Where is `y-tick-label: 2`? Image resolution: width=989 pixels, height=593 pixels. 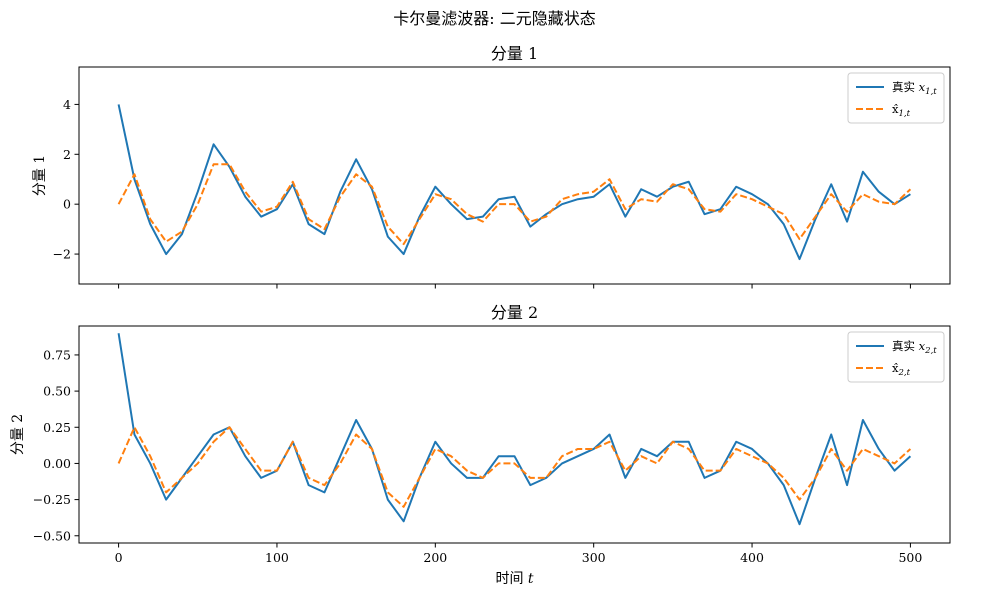
y-tick-label: 2 is located at coordinates (67, 154).